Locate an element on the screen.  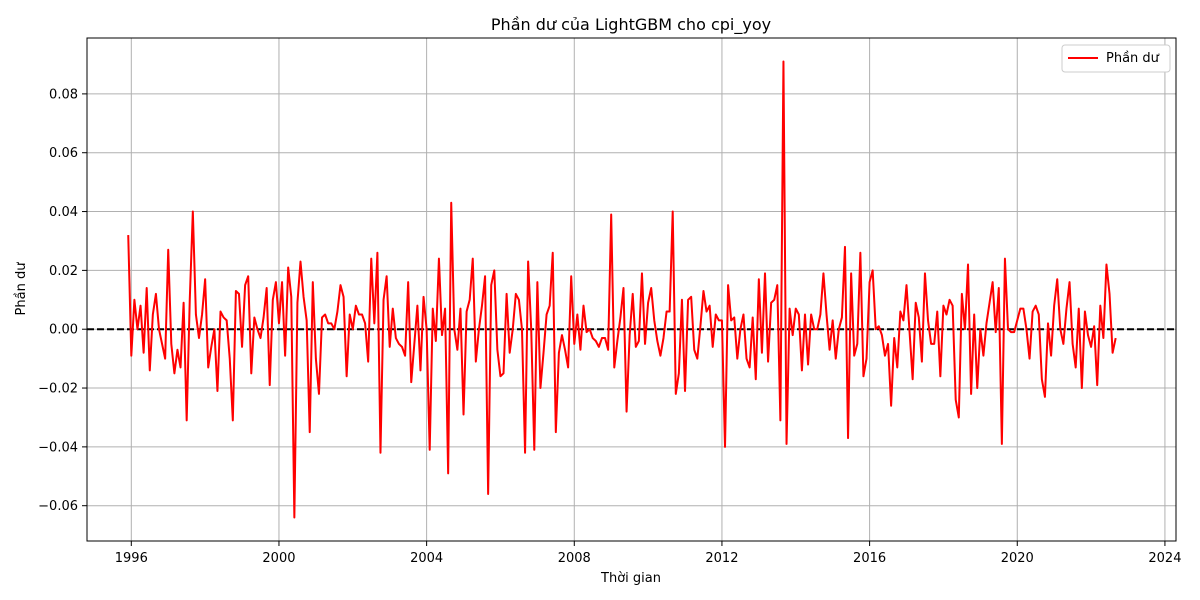
chart-title: Phần dư của LightGBM cho cpi_yoy is located at coordinates (631, 25).